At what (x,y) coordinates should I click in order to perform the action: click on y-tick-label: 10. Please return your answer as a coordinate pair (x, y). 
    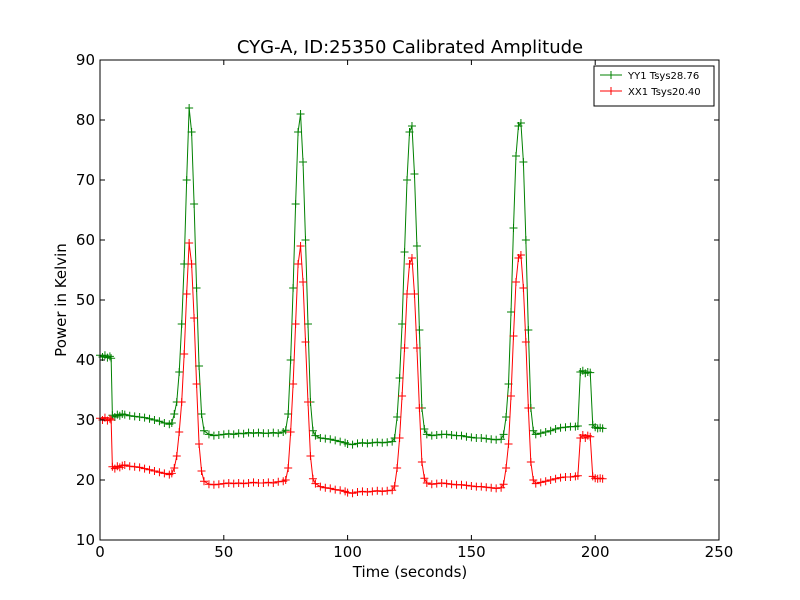
    Looking at the image, I should click on (85, 540).